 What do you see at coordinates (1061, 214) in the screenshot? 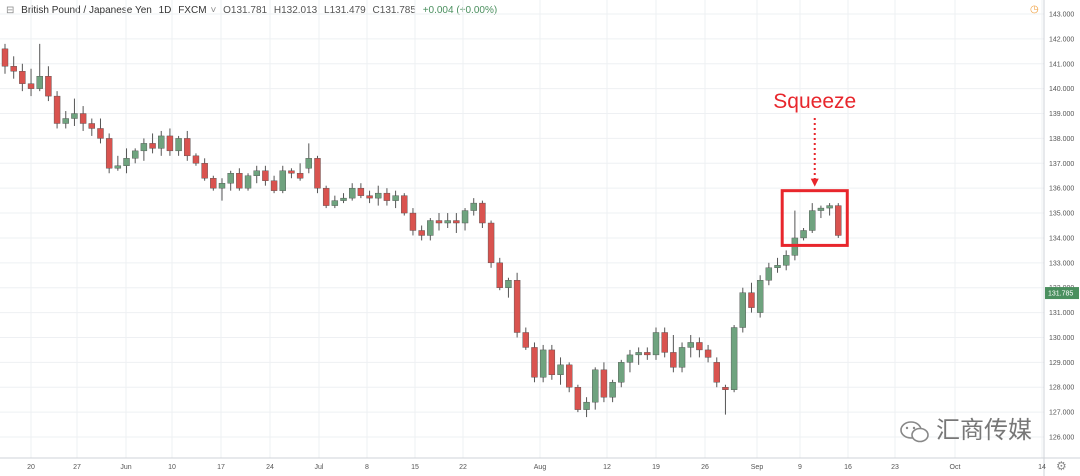
I see `price-tick-label: 135.000` at bounding box center [1061, 214].